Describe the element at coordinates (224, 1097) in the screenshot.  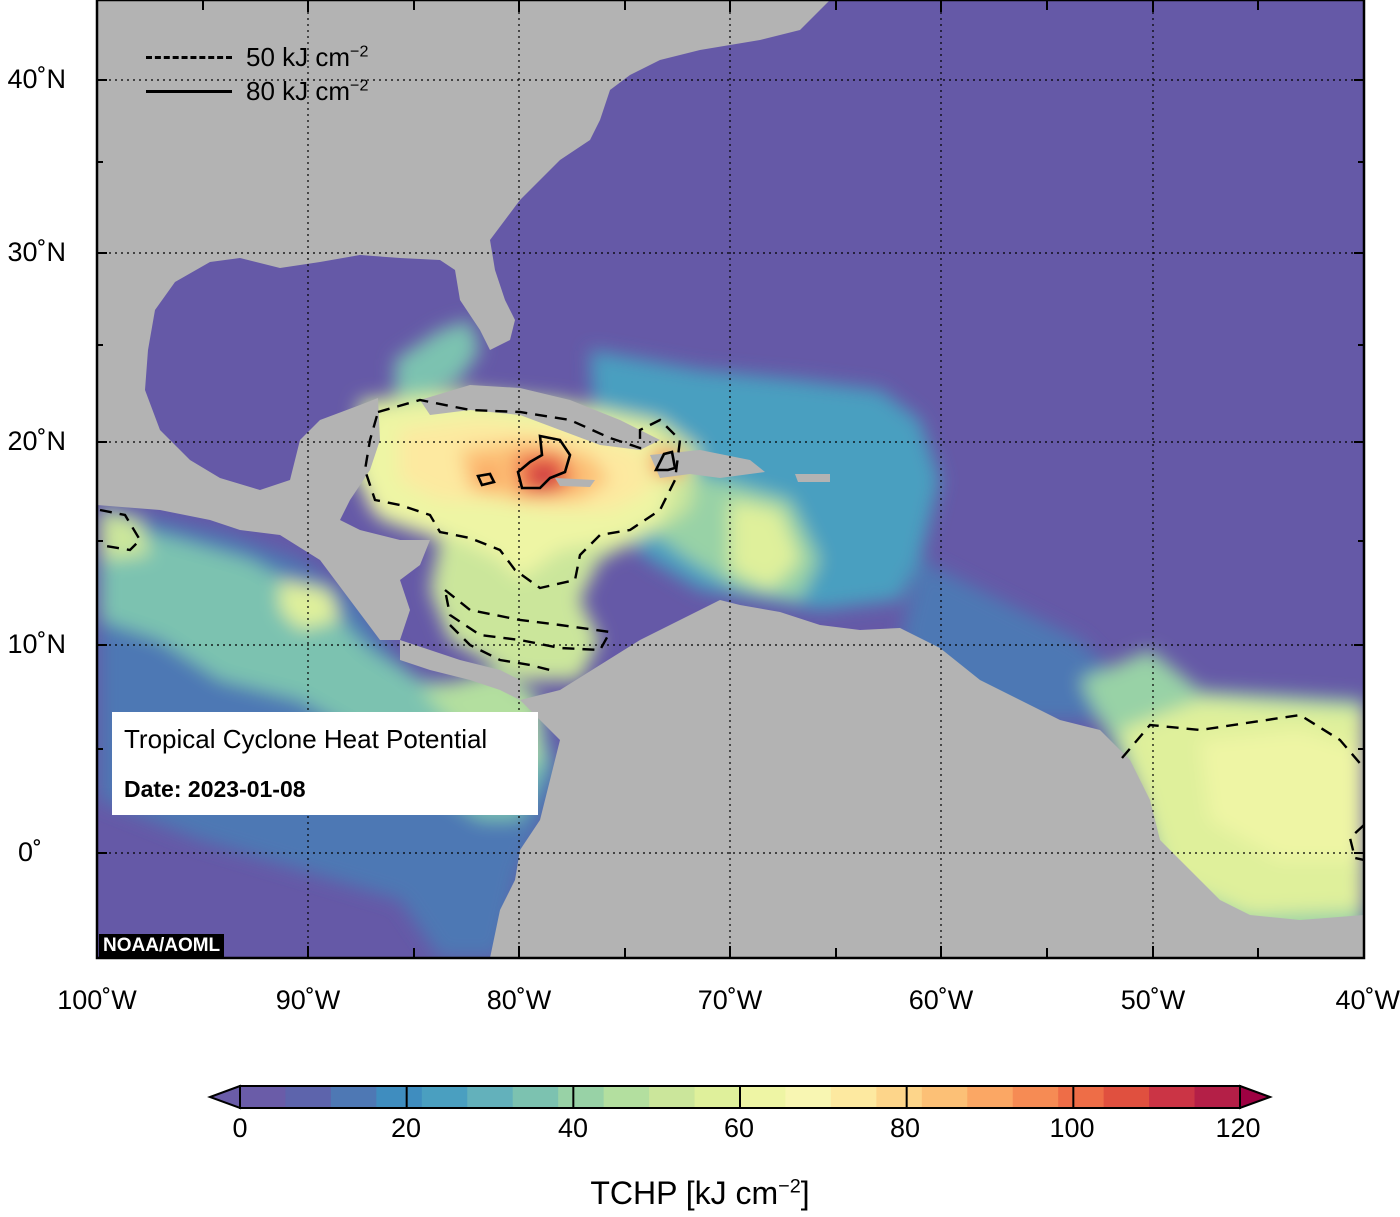
I see `colorbar-min-arrow` at that location.